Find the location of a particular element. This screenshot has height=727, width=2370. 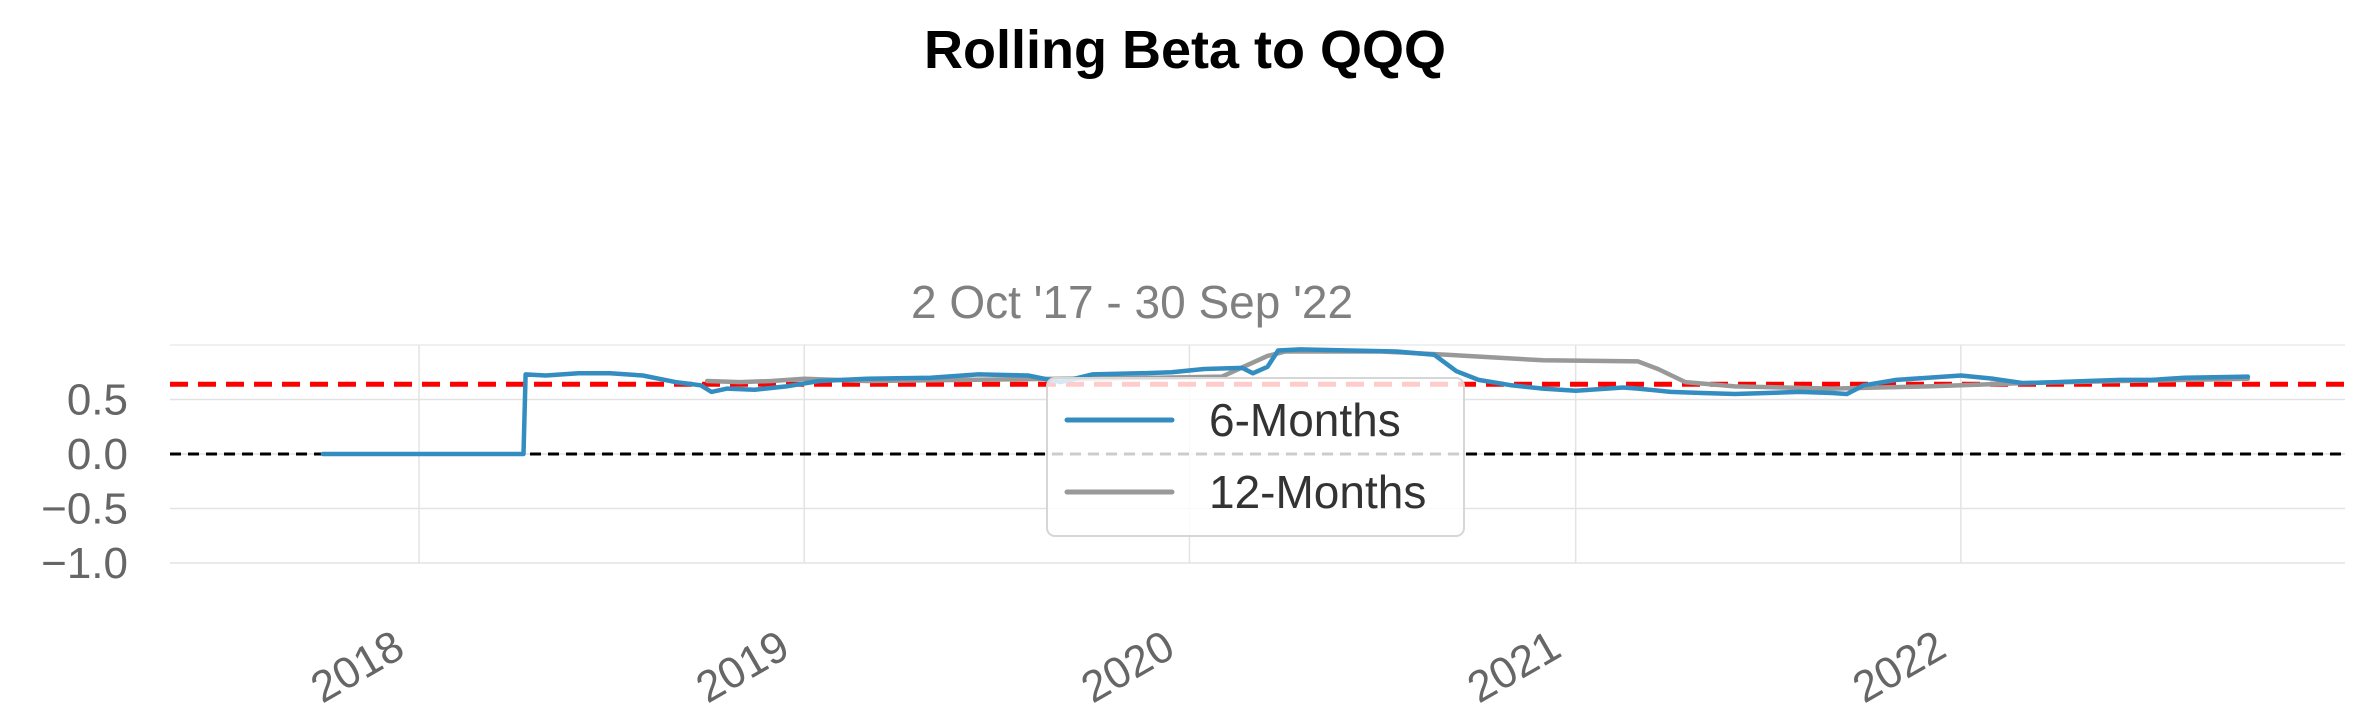

x-tick-label: 2022 is located at coordinates (1899, 666).